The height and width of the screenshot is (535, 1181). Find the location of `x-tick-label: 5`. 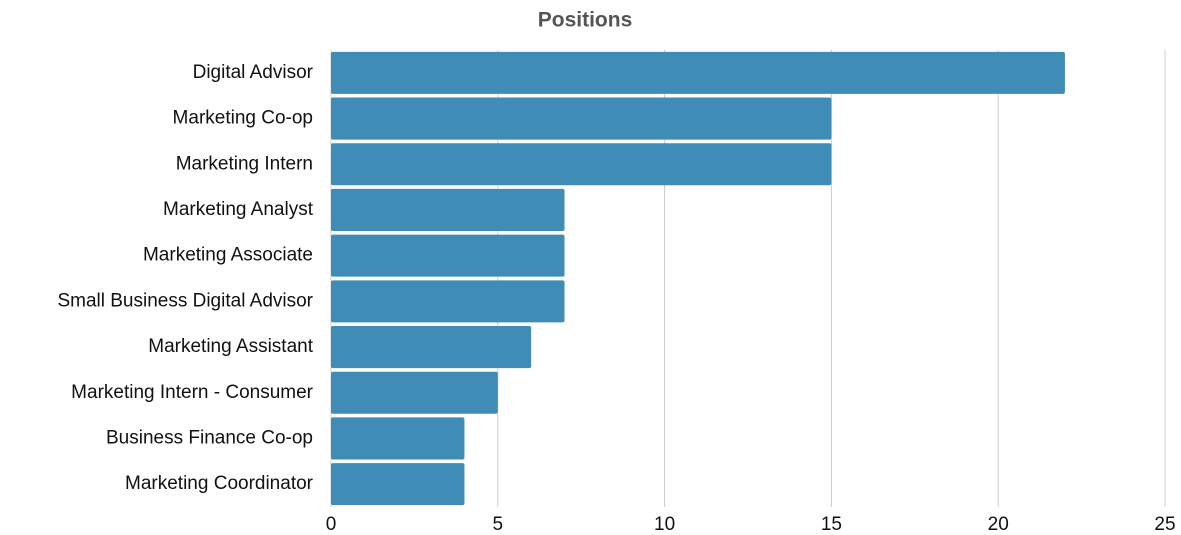

x-tick-label: 5 is located at coordinates (498, 524).